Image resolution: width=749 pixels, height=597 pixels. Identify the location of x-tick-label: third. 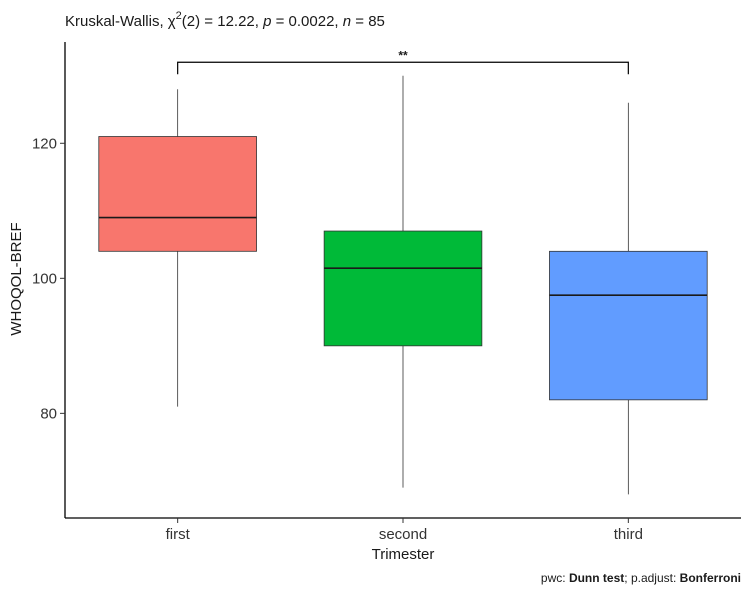
(628, 534).